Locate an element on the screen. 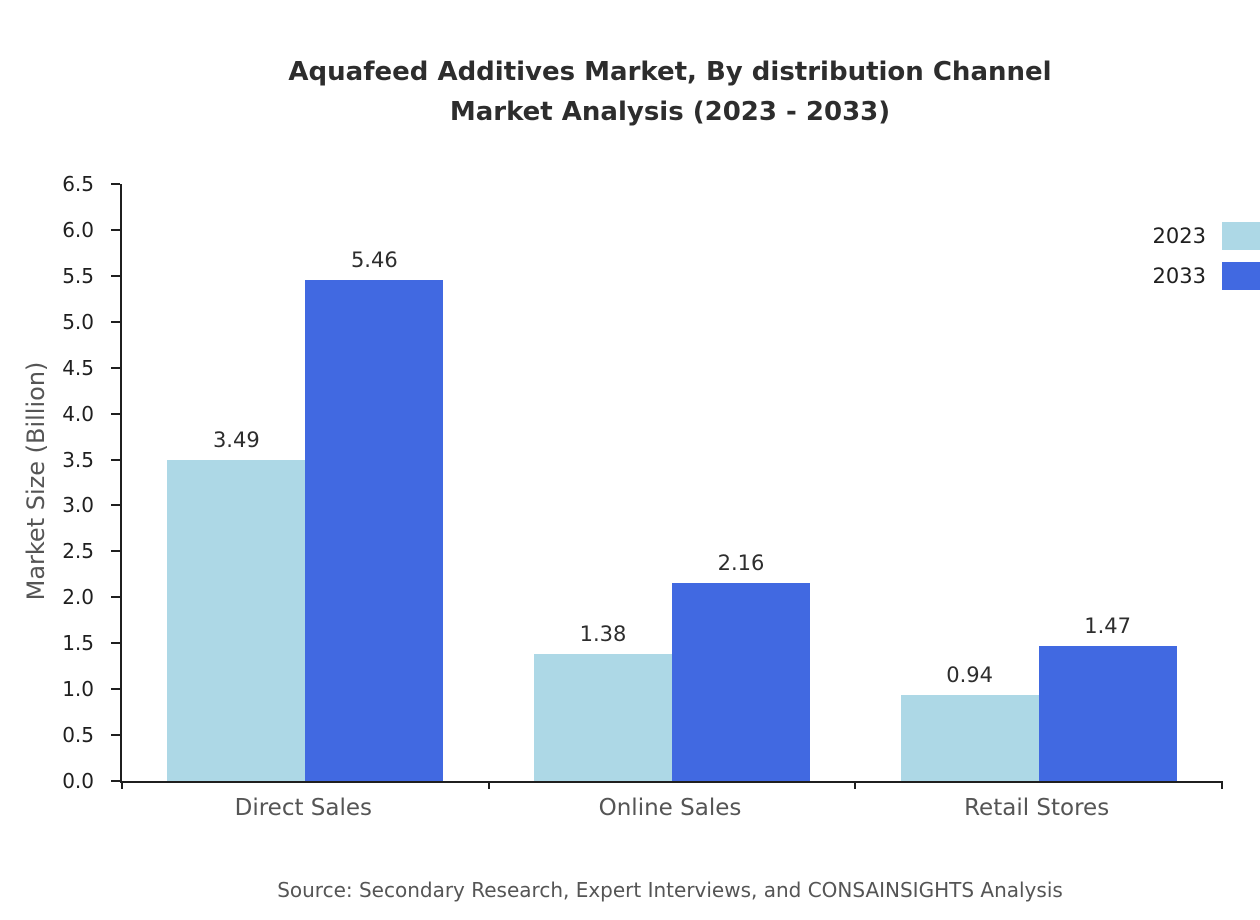 This screenshot has width=1260, height=920. y-tick-label: 2.5 is located at coordinates (78, 551).